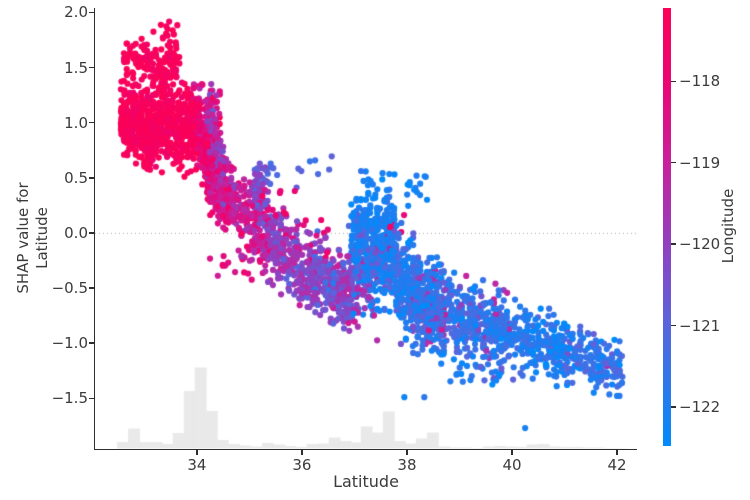  I want to click on y-tick-1.5-label: 1.5, so click(76, 67).